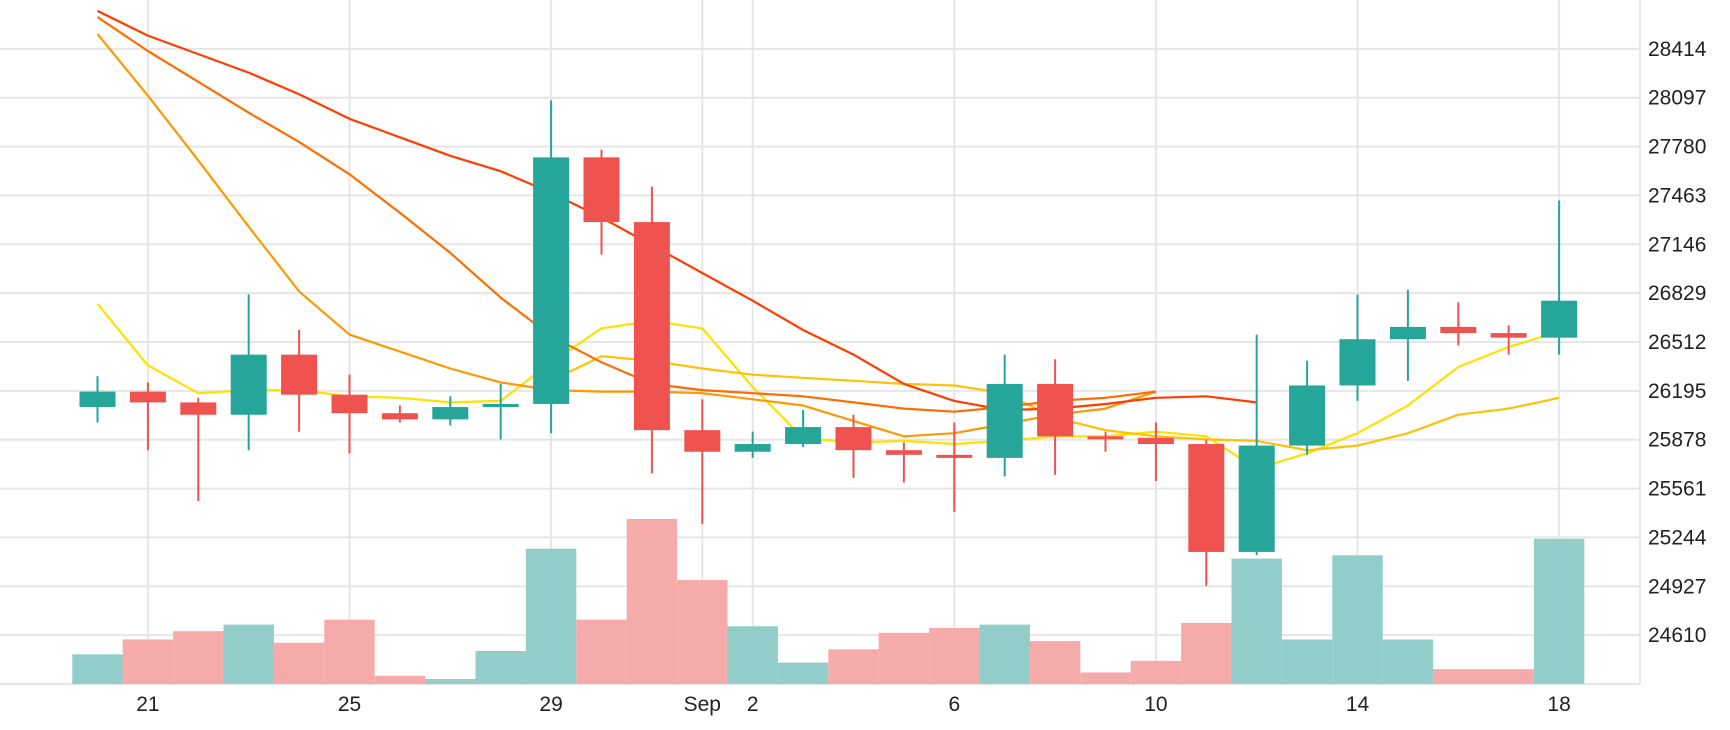  What do you see at coordinates (1677, 244) in the screenshot?
I see `y-tick-label: 27146` at bounding box center [1677, 244].